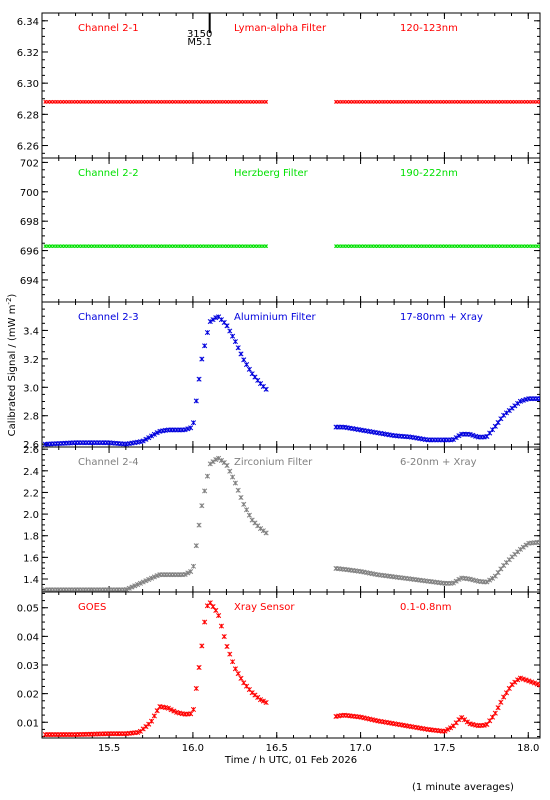 This screenshot has height=800, width=550. I want to click on x-tick-label: 16.5, so click(277, 748).